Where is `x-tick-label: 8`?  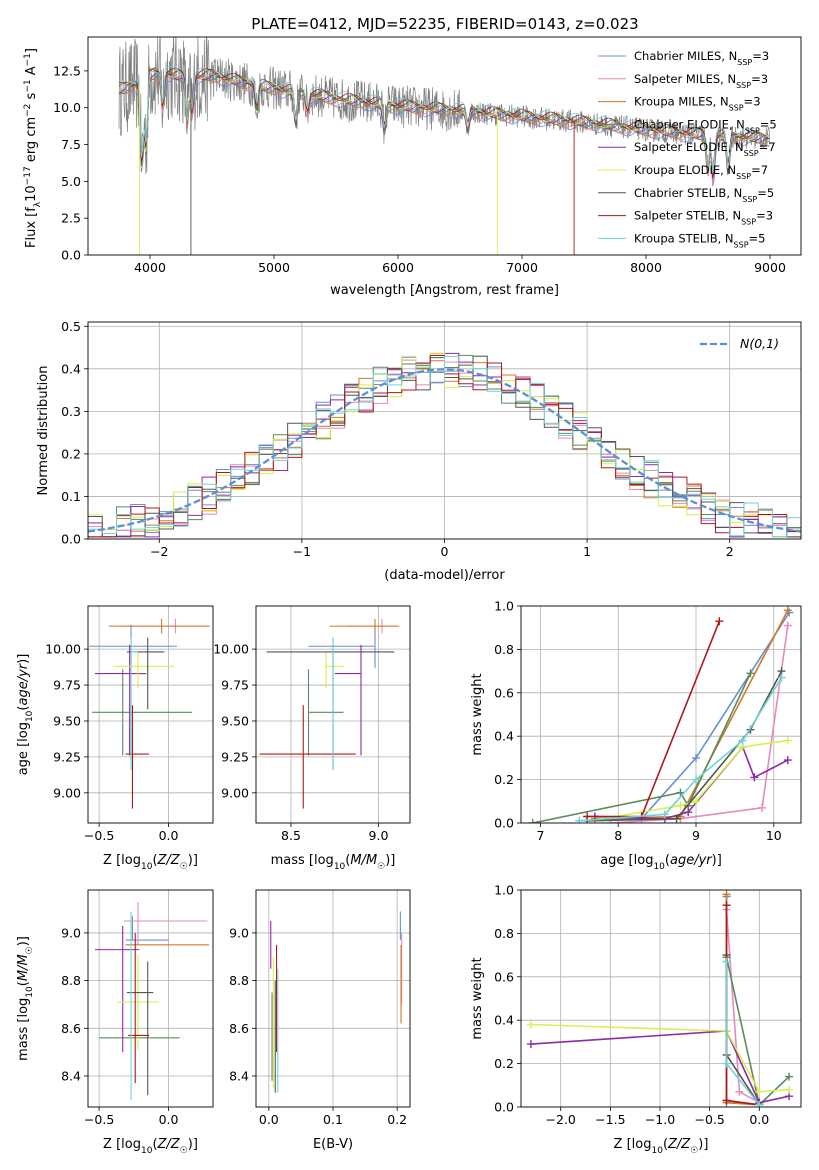
x-tick-label: 8 is located at coordinates (618, 835).